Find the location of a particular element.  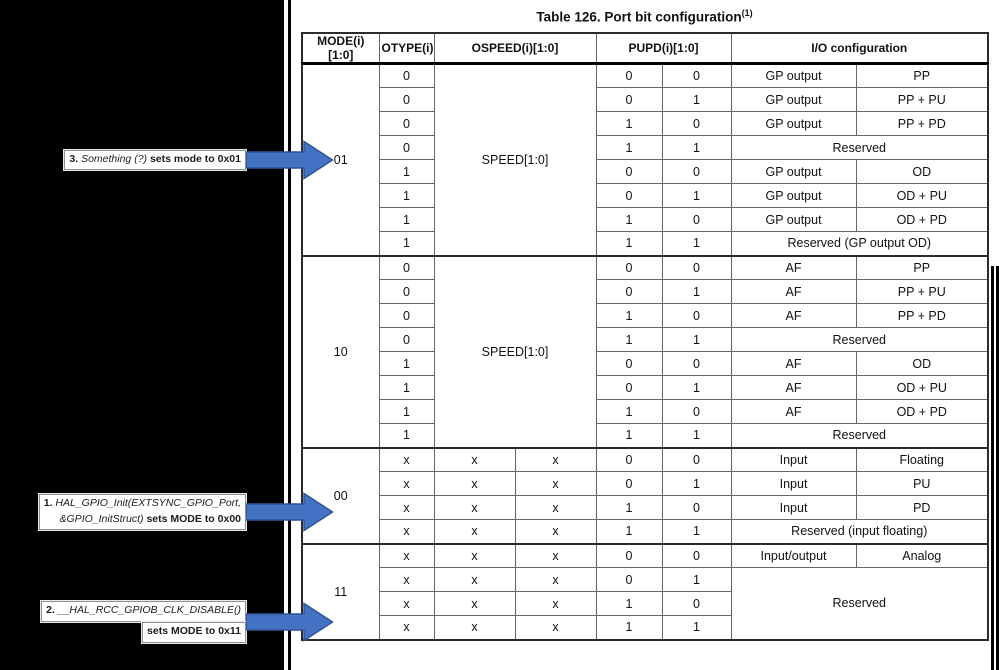

column-header-mode: MODE(i)[1:0] is located at coordinates (340, 48).